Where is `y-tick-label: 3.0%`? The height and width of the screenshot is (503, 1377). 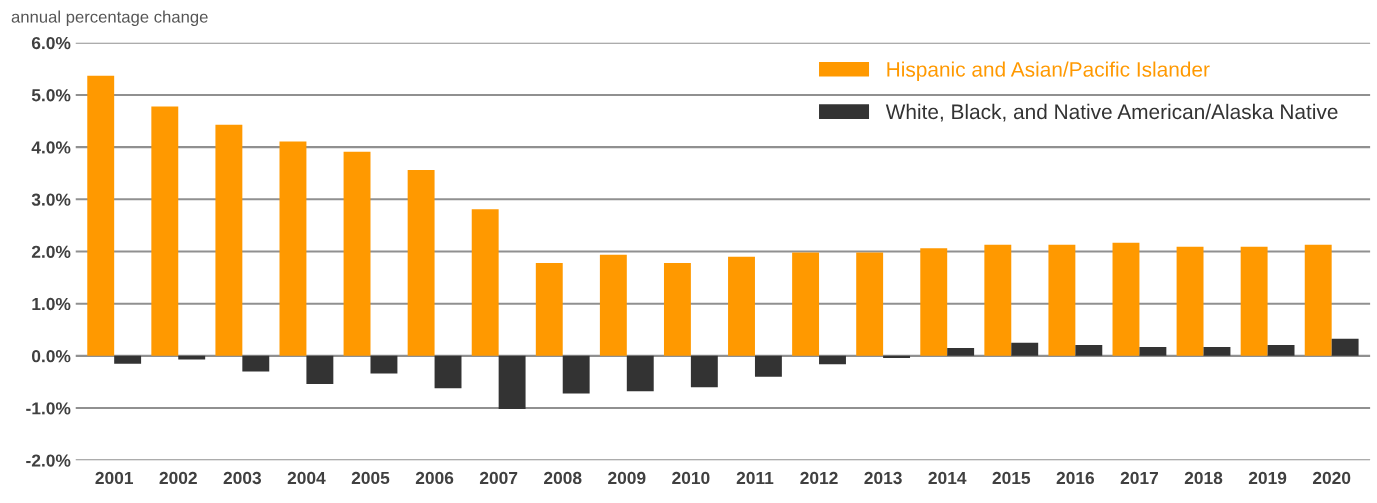
y-tick-label: 3.0% is located at coordinates (51, 199).